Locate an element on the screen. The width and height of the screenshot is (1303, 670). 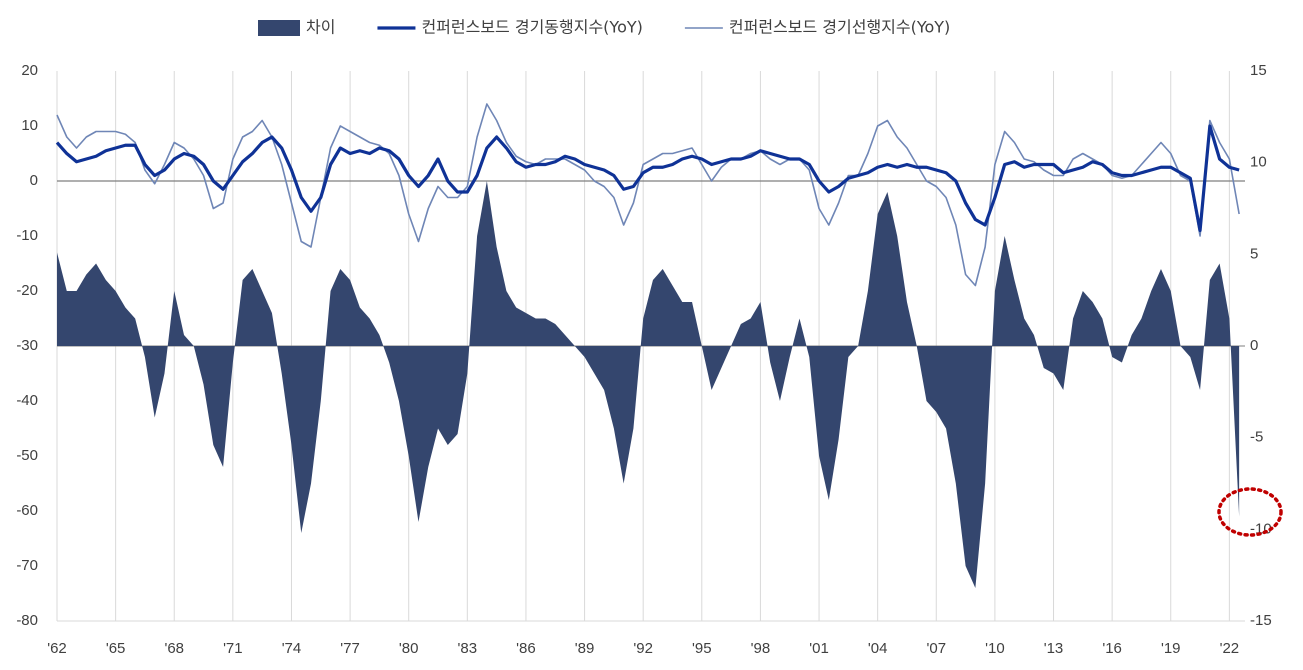
line-series is located at coordinates (647, 178).